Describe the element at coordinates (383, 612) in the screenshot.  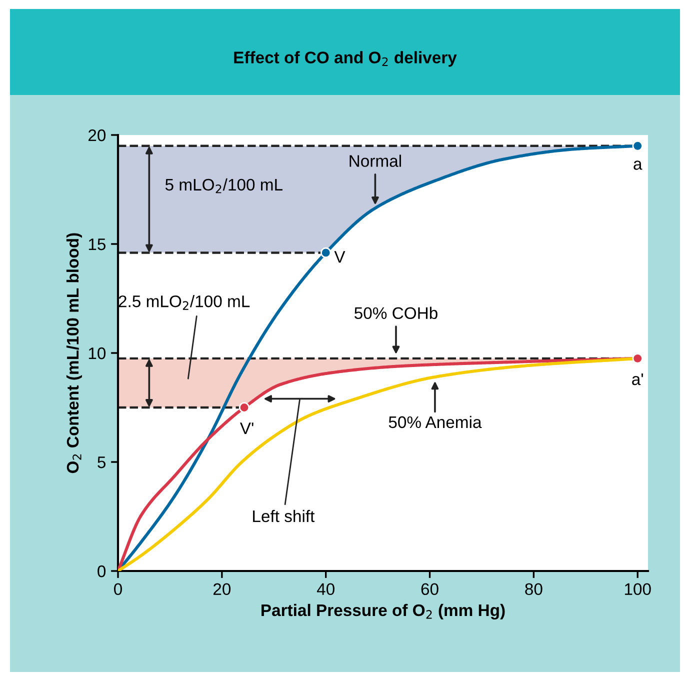
I see `x-axis-title: Partial Pressure of O$_{2}$ (mm Hg)` at that location.